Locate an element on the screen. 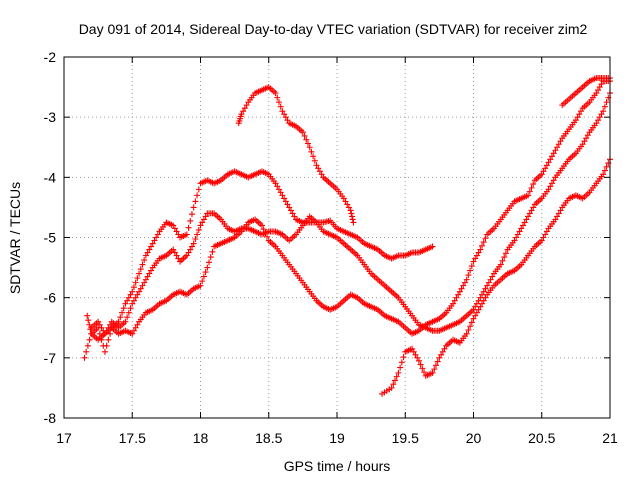 Image resolution: width=640 pixels, height=480 pixels. x-tick-label: 17 is located at coordinates (64, 438).